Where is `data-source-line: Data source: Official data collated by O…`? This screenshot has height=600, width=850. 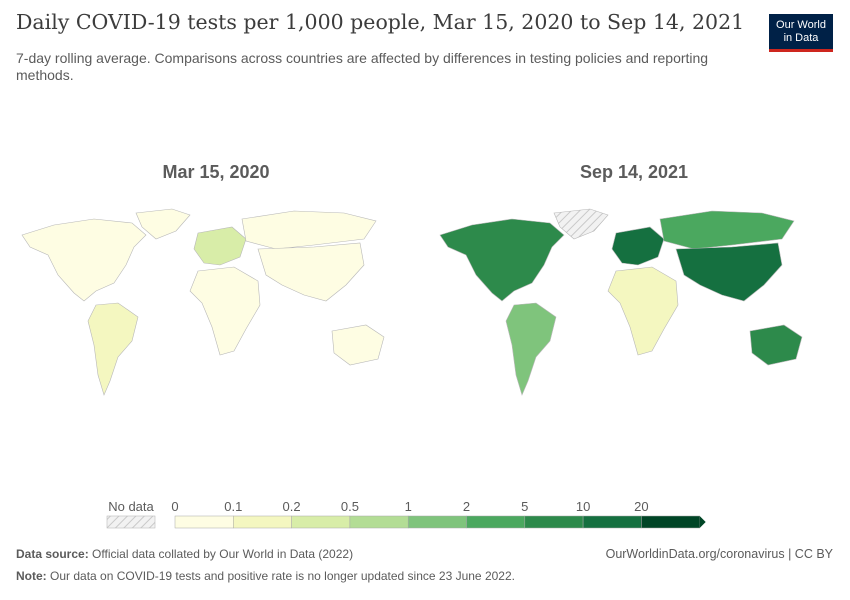 data-source-line: Data source: Official data collated by O… is located at coordinates (184, 554).